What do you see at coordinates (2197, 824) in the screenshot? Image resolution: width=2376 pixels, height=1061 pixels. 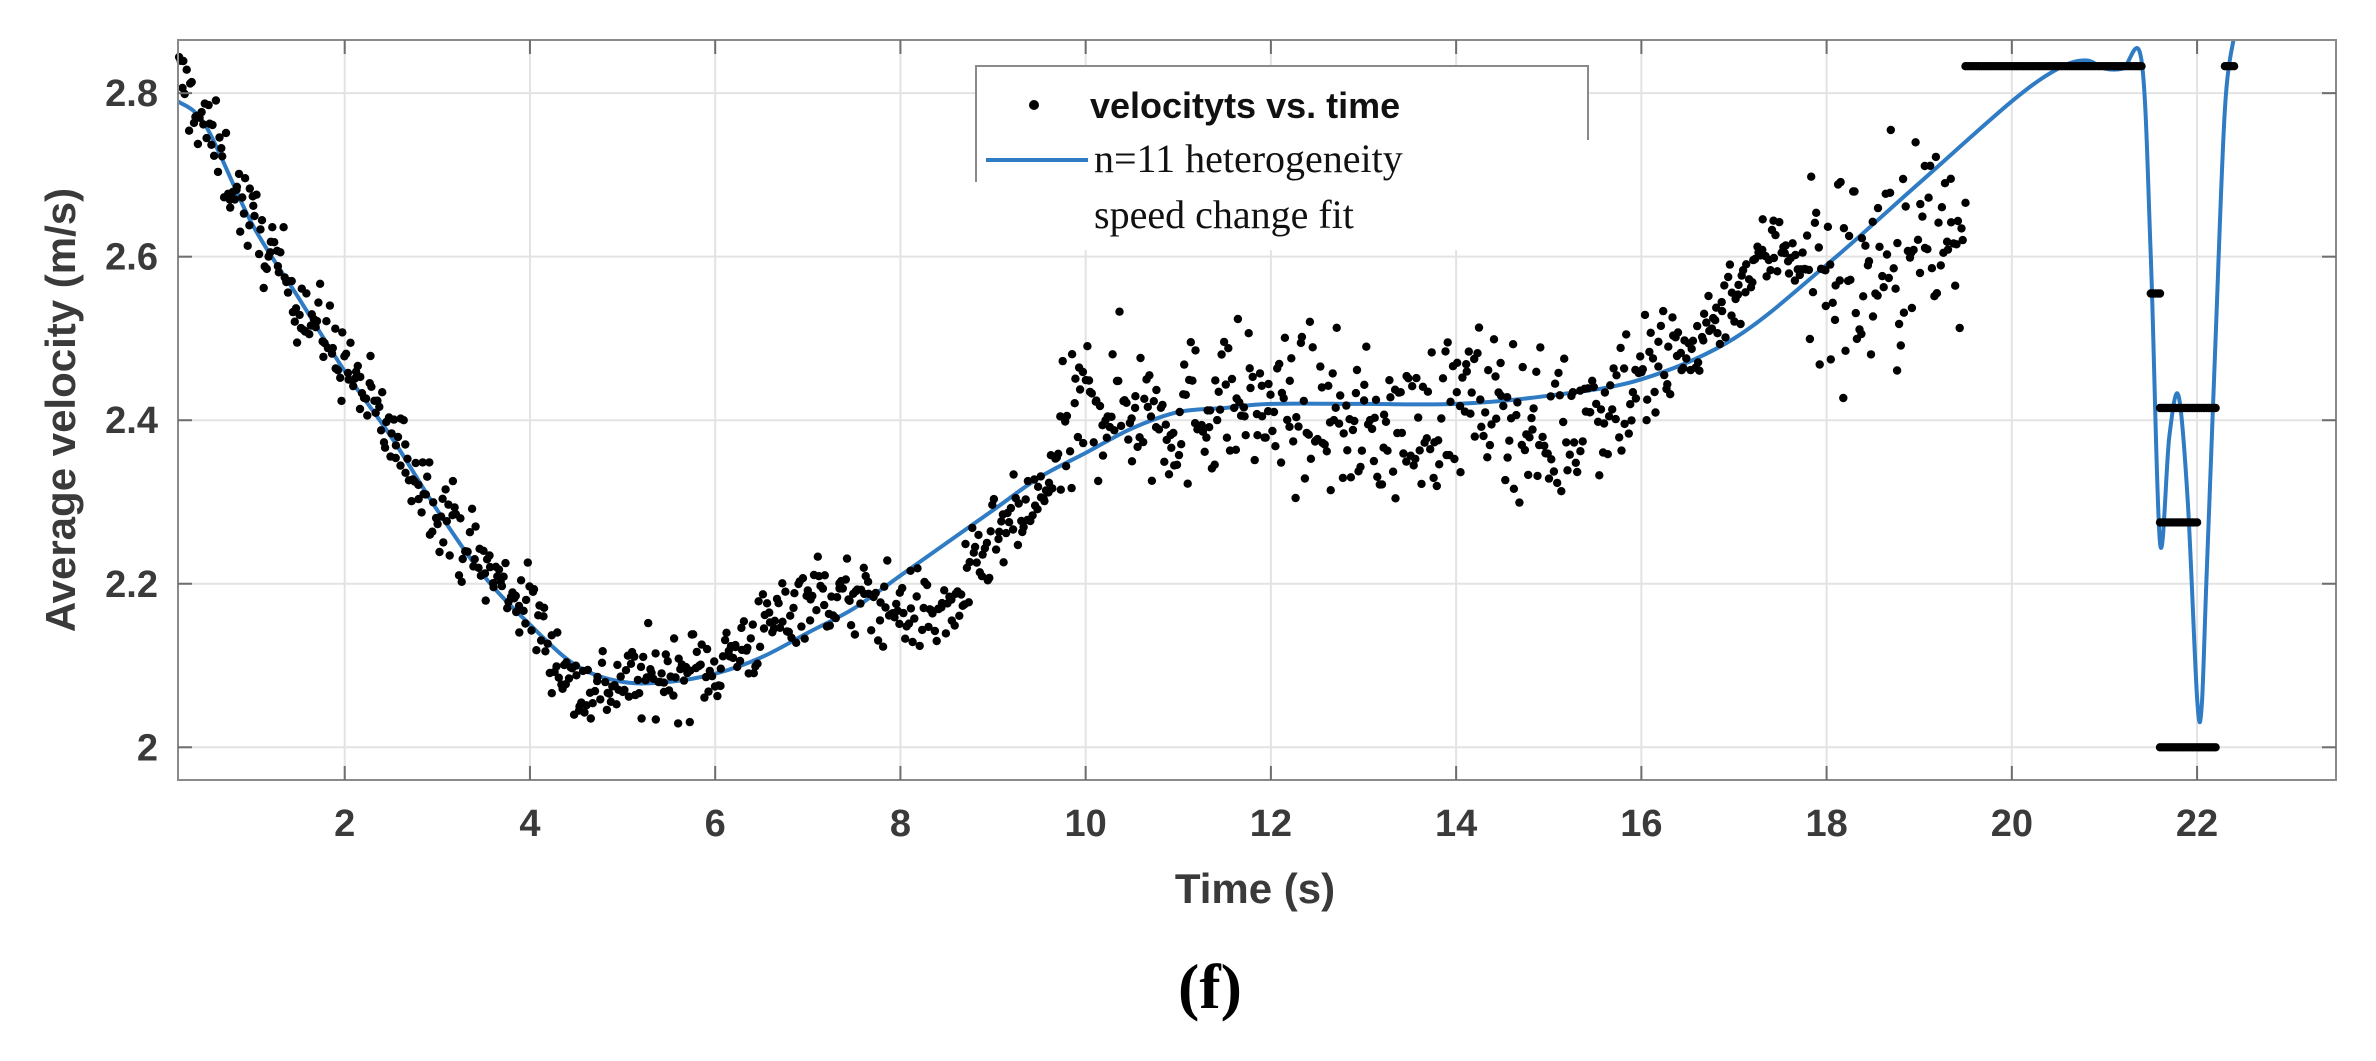 I see `x-tick-label: 22` at bounding box center [2197, 824].